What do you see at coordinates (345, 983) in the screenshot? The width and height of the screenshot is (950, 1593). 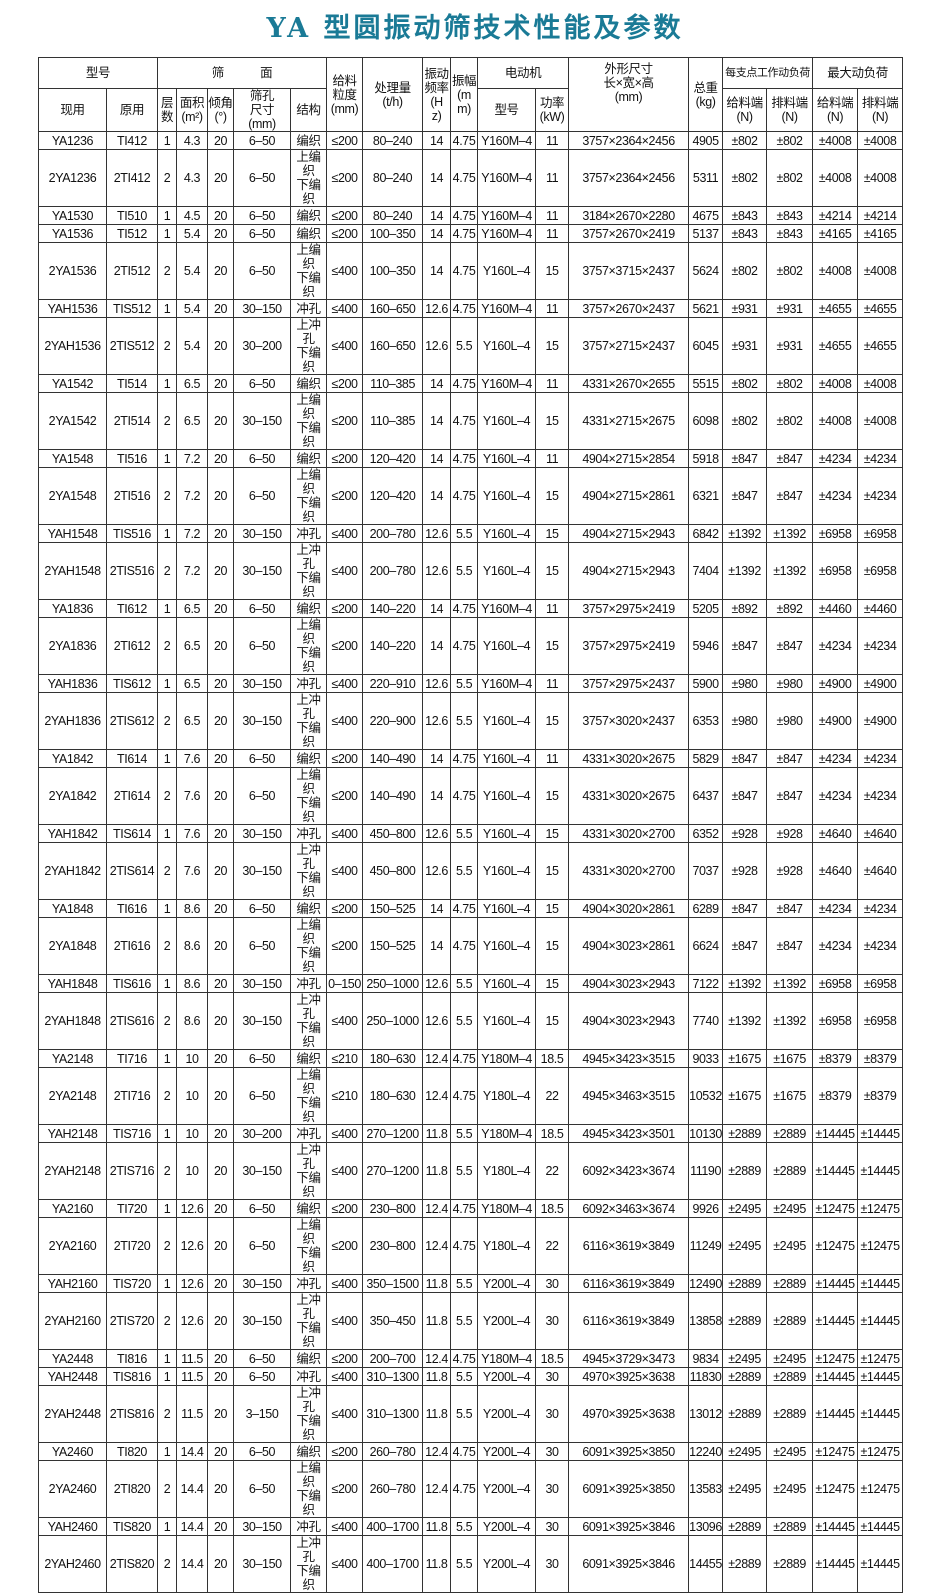 I see `cell-feed-size: 0–150` at bounding box center [345, 983].